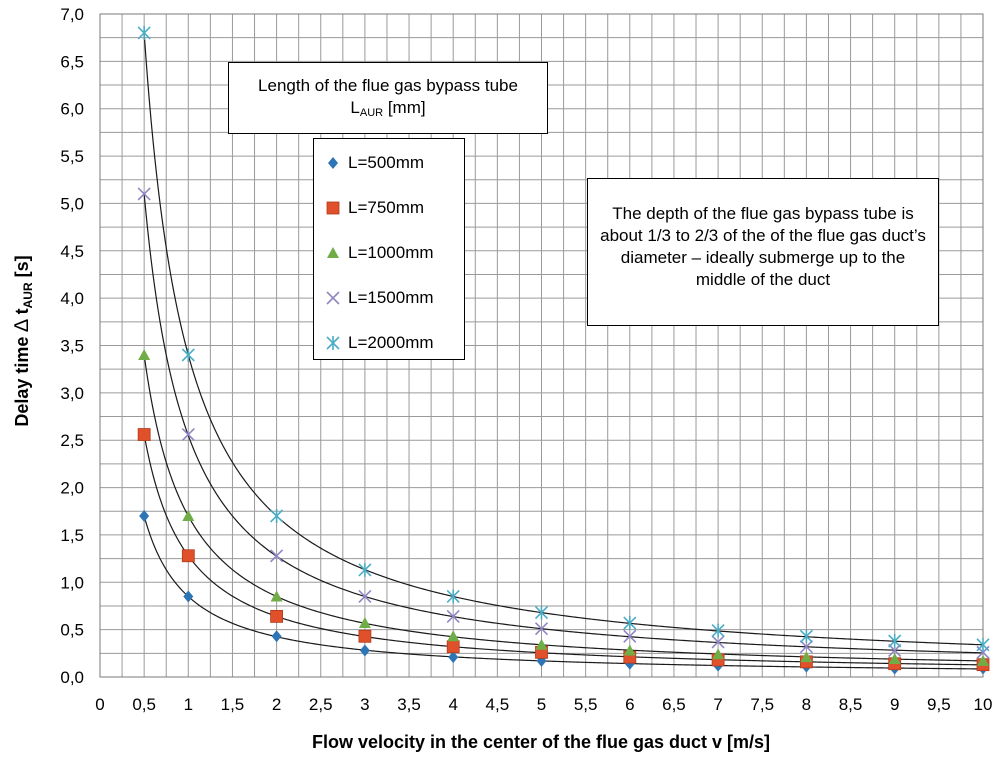 Image resolution: width=999 pixels, height=760 pixels. Describe the element at coordinates (72, 61) in the screenshot. I see `y-tick-label: 6,5` at that location.